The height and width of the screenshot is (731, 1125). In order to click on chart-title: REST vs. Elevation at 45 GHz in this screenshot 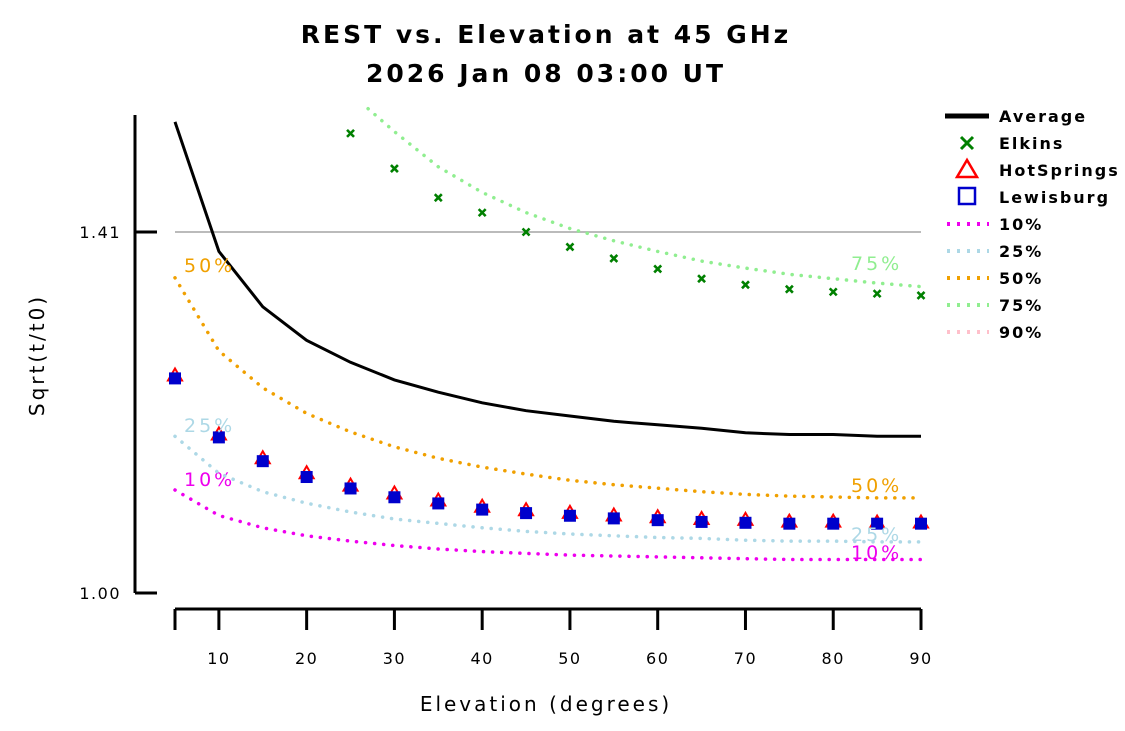, I will do `click(546, 34)`.